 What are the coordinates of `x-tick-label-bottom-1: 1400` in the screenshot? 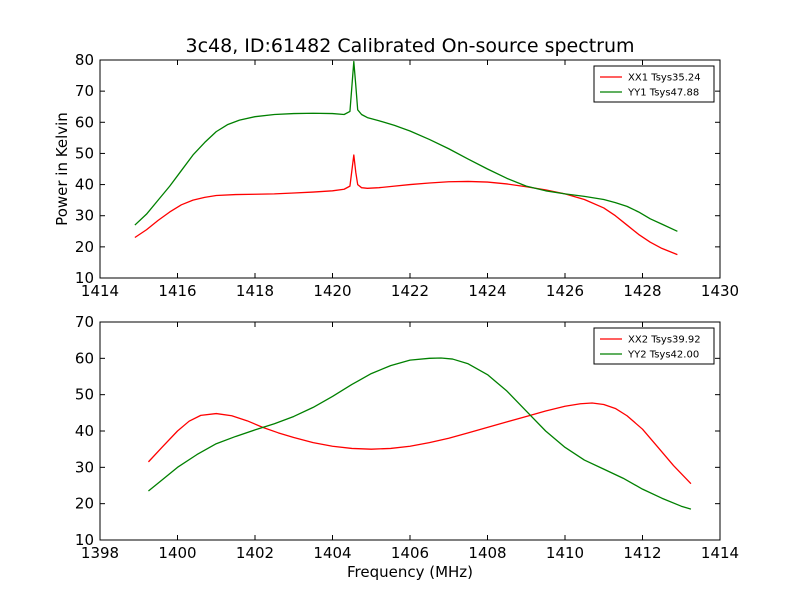 It's located at (177, 553).